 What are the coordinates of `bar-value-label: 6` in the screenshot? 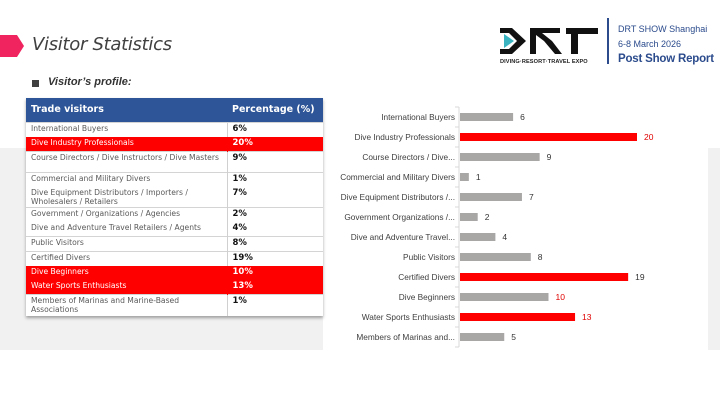 It's located at (522, 117).